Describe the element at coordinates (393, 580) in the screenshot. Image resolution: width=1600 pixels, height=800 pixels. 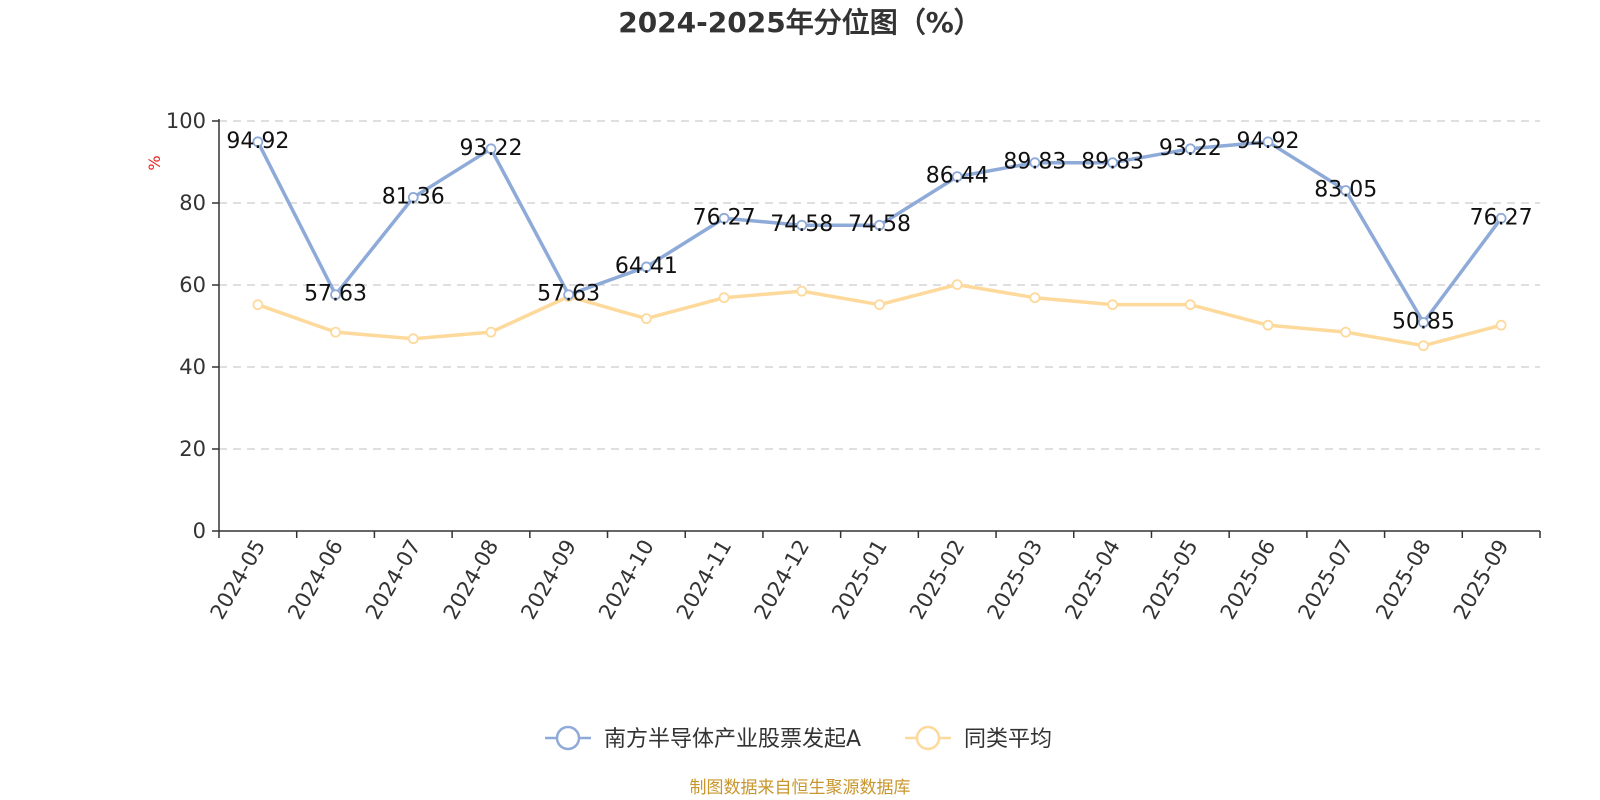
I see `x-tick-label: 2024-07` at that location.